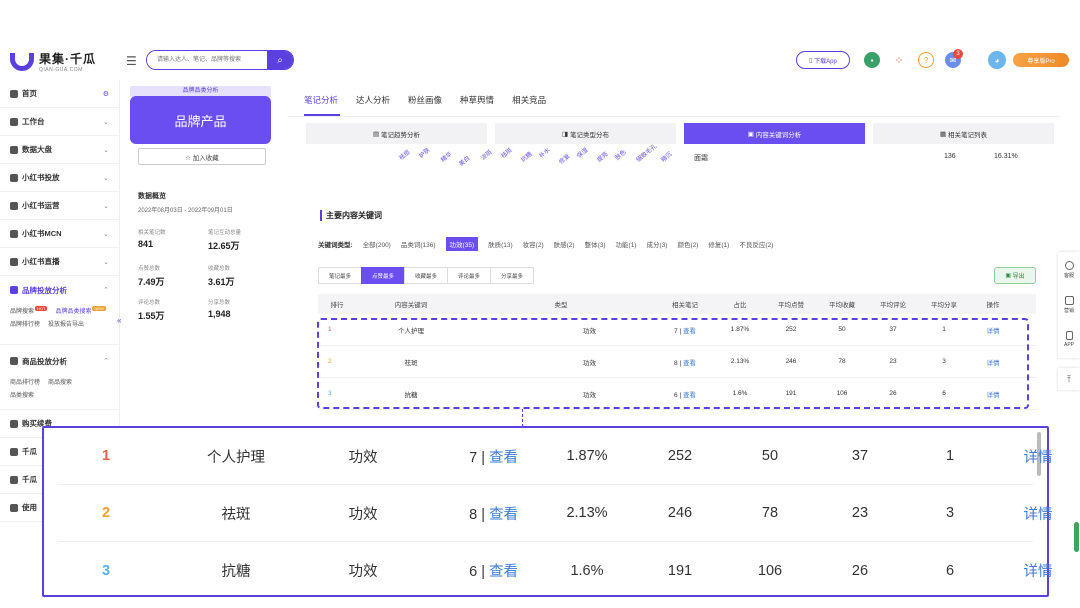 This screenshot has width=1080, height=608. What do you see at coordinates (564, 245) in the screenshot?
I see `filter-feel: 肤感(2)` at bounding box center [564, 245].